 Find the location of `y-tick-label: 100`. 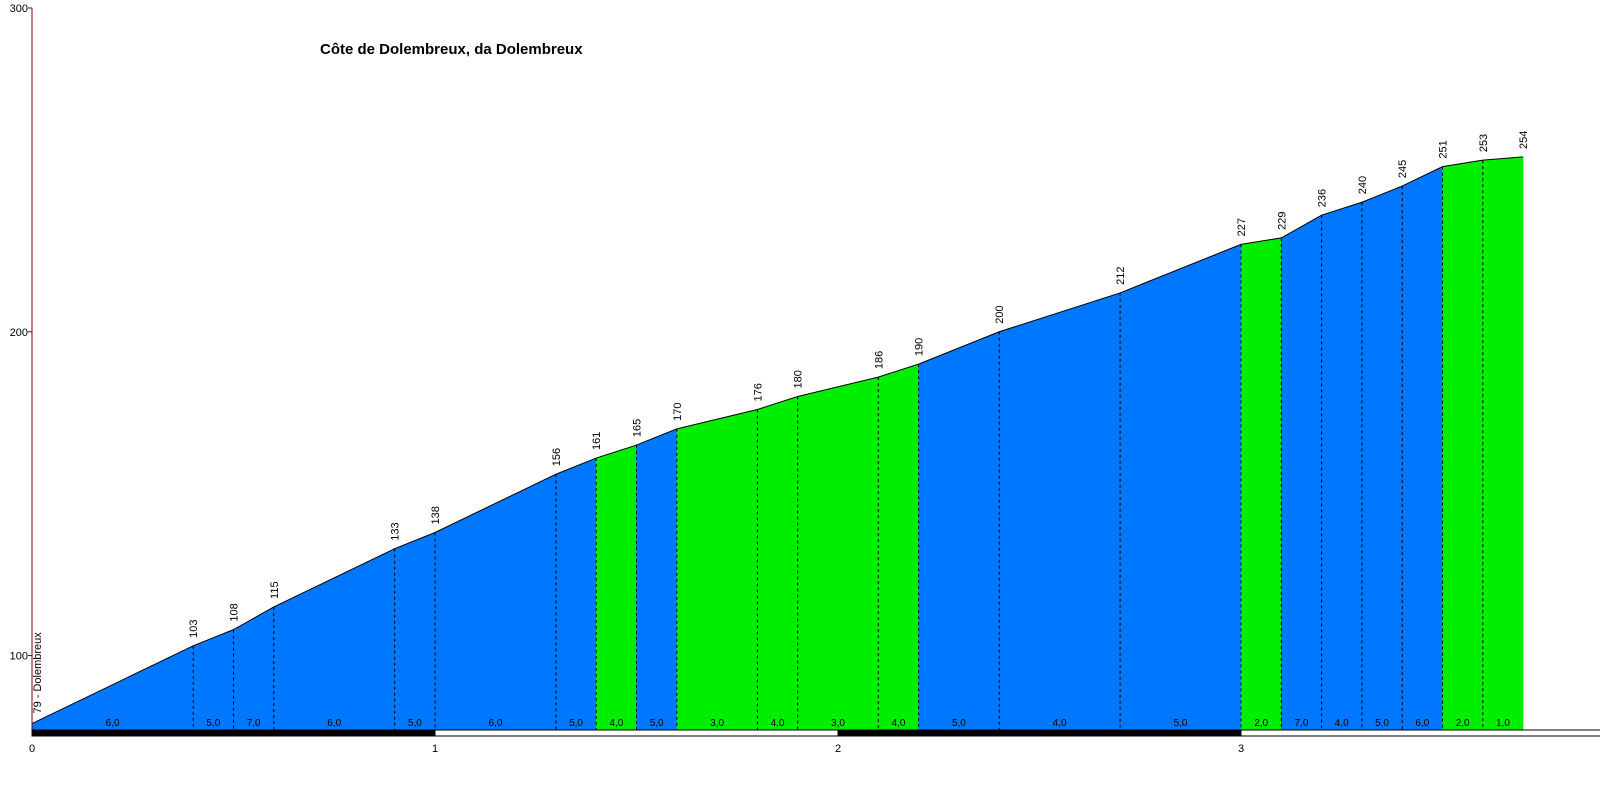

y-tick-label: 100 is located at coordinates (19, 657).